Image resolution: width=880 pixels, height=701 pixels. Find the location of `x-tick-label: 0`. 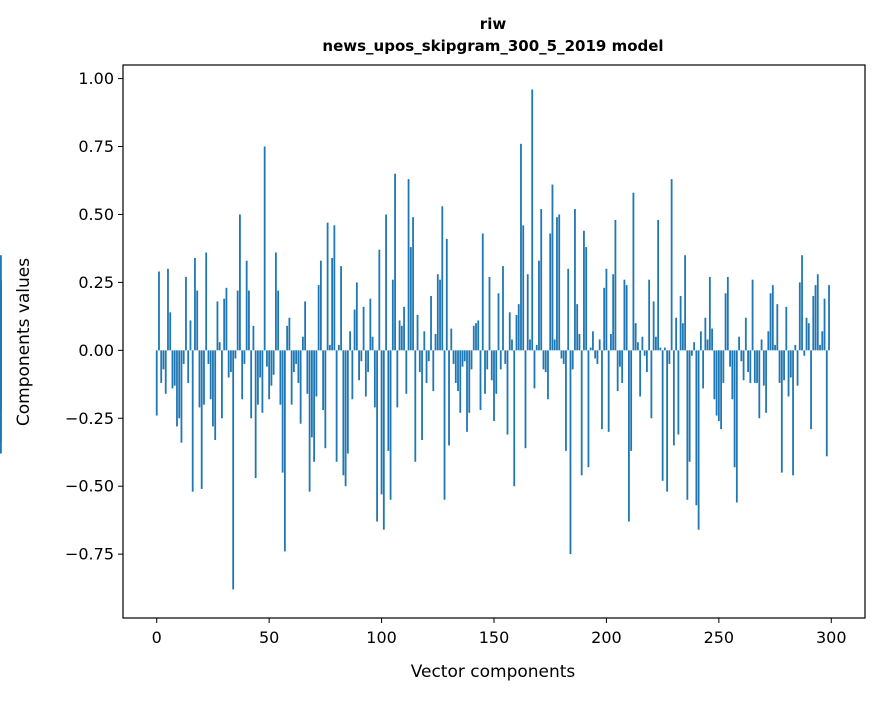

x-tick-label: 0 is located at coordinates (157, 637).